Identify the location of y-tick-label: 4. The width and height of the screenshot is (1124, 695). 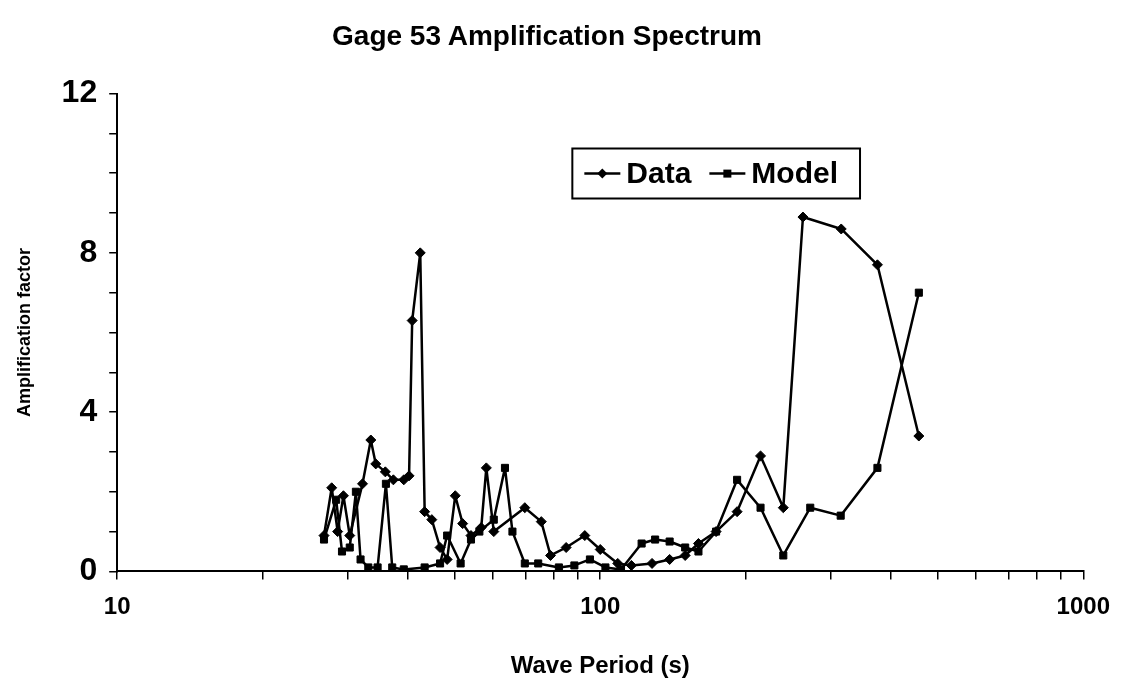
(88, 409).